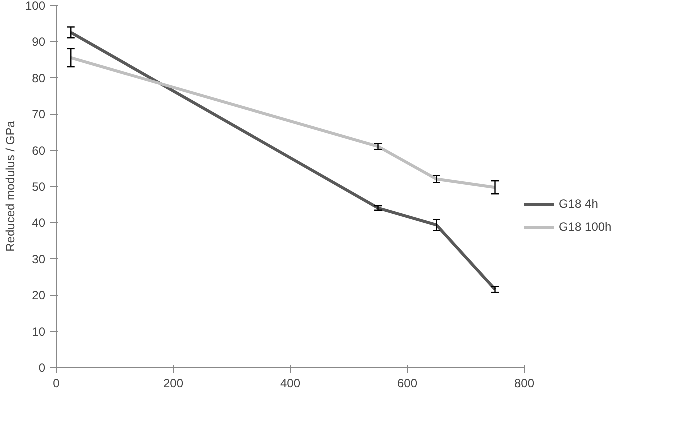 Image resolution: width=679 pixels, height=432 pixels. Describe the element at coordinates (39, 187) in the screenshot. I see `y-tick-label: 50` at that location.